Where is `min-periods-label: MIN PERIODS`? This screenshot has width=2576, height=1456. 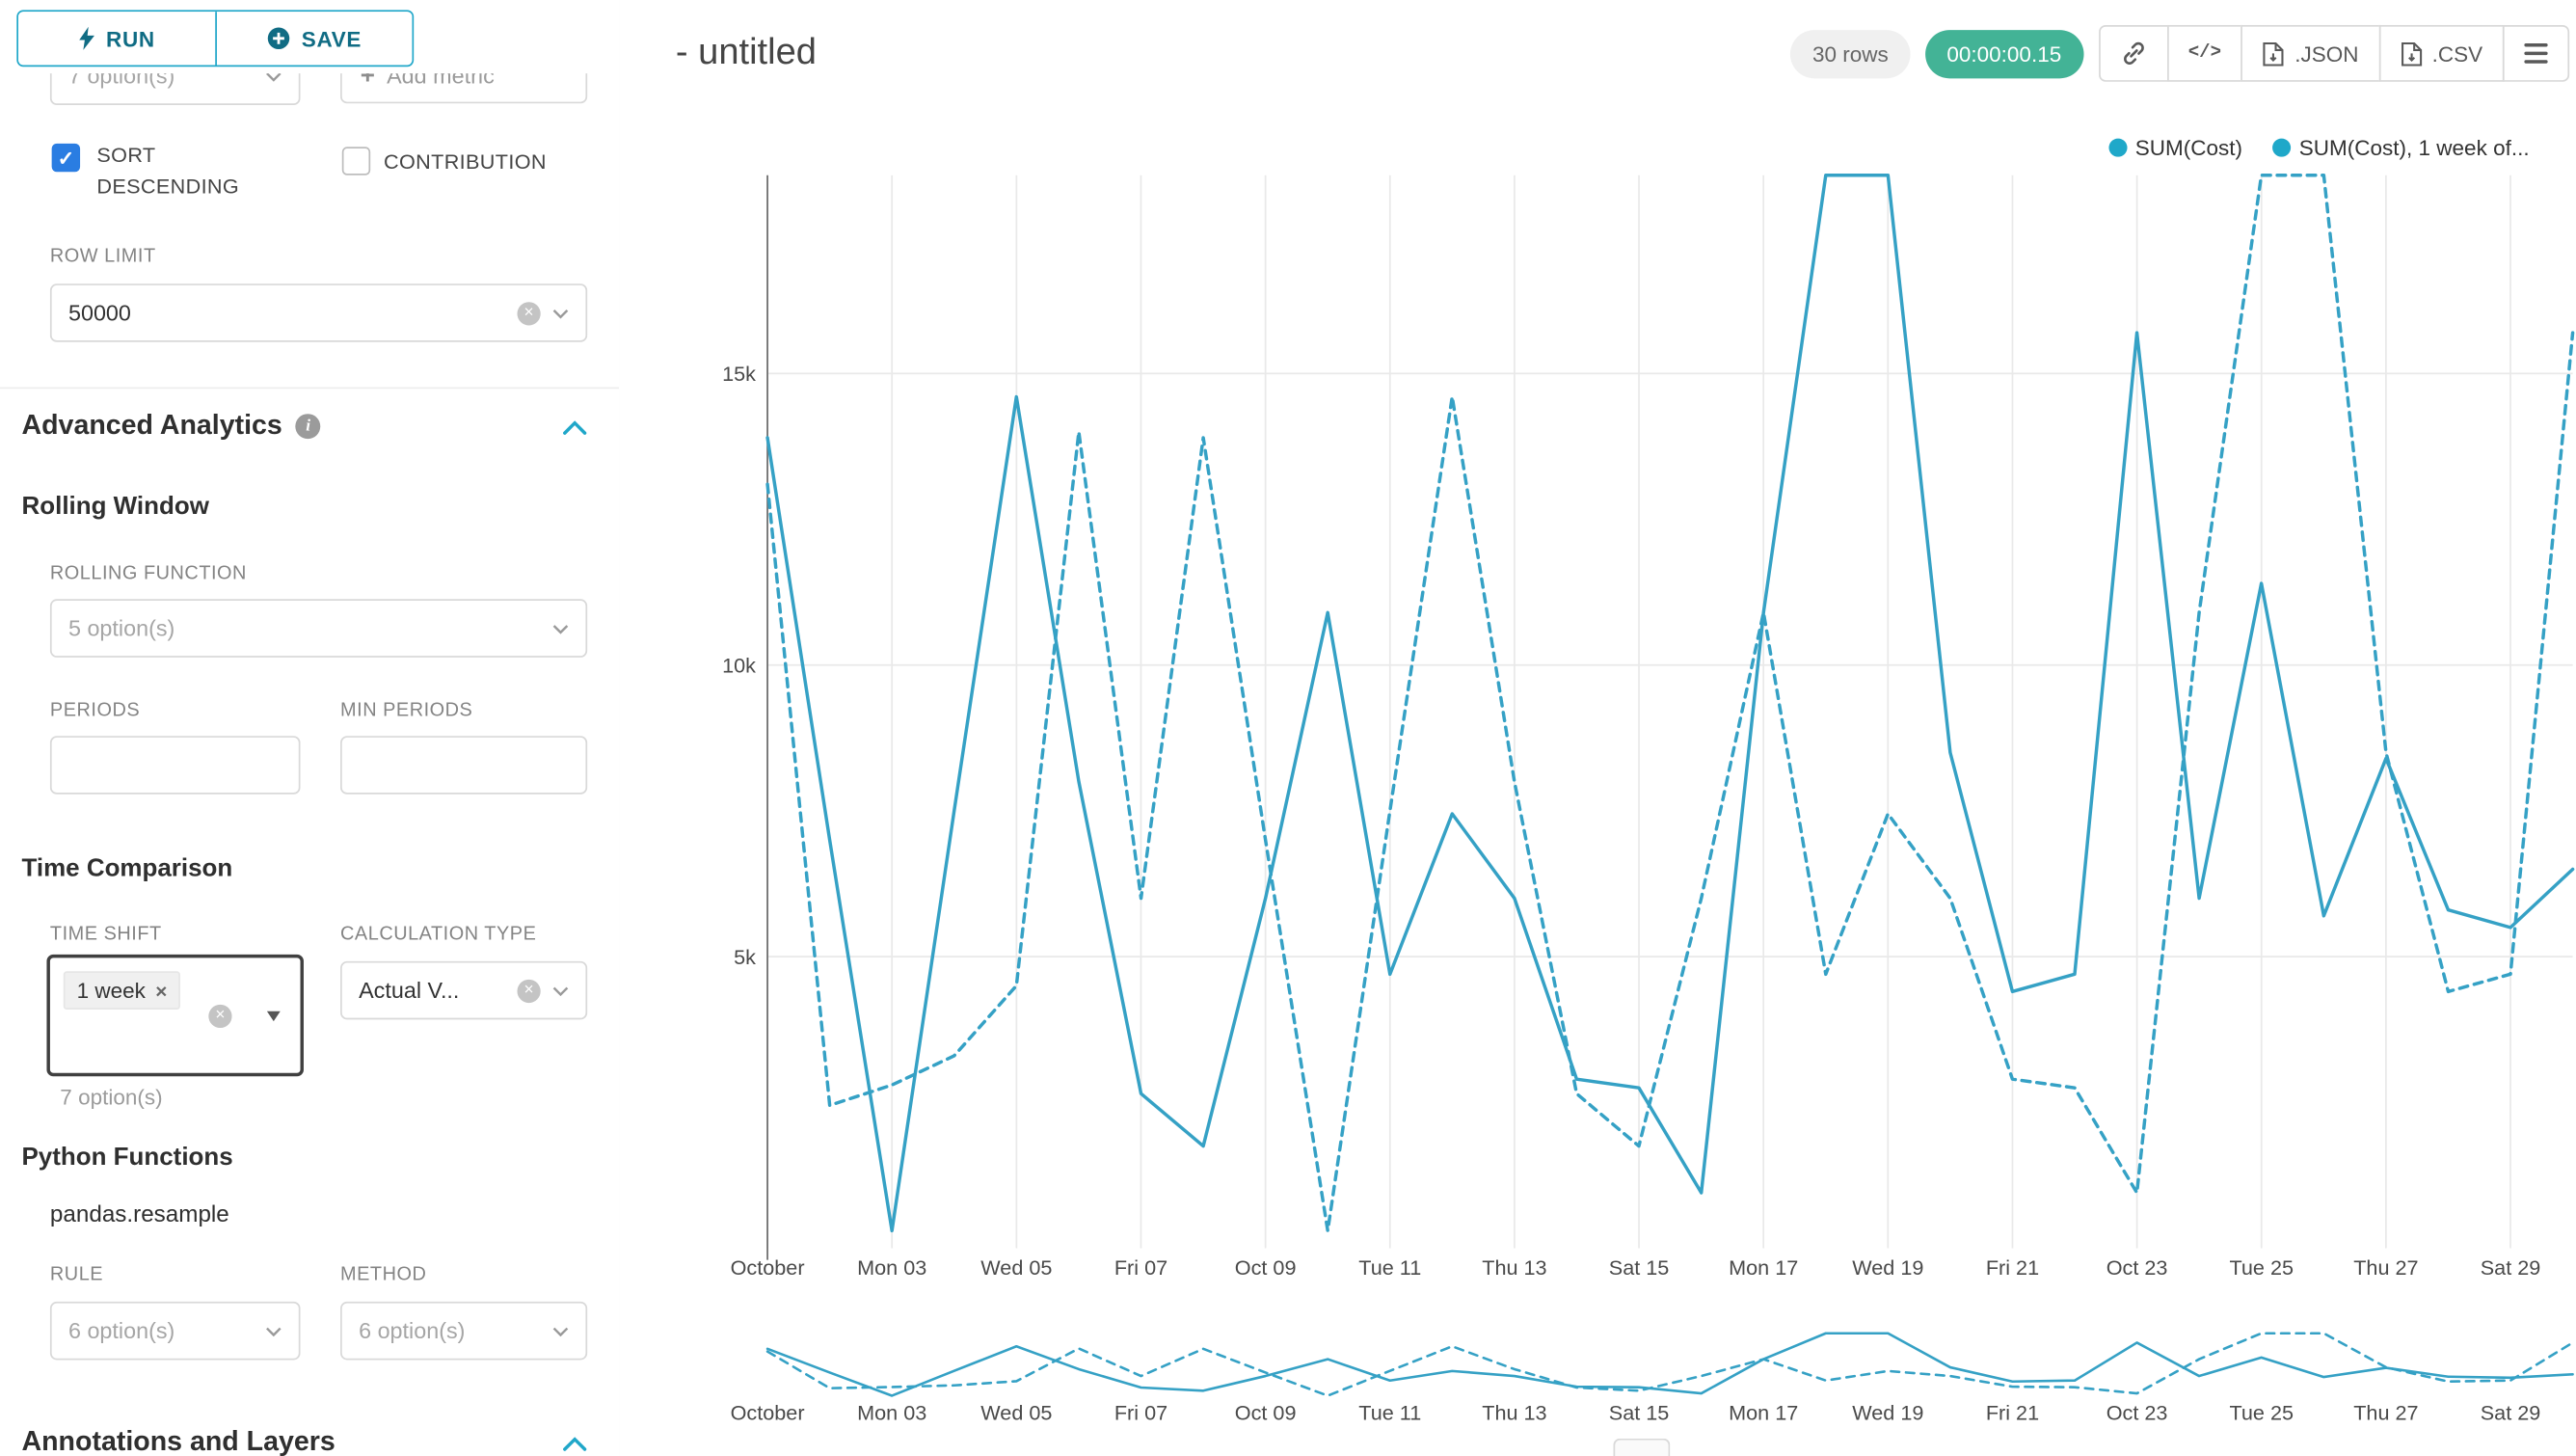 min-periods-label: MIN PERIODS is located at coordinates (407, 710).